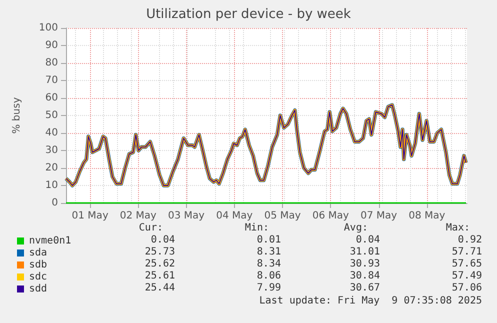  Describe the element at coordinates (186, 216) in the screenshot. I see `x-tick-label: 03 May` at that location.